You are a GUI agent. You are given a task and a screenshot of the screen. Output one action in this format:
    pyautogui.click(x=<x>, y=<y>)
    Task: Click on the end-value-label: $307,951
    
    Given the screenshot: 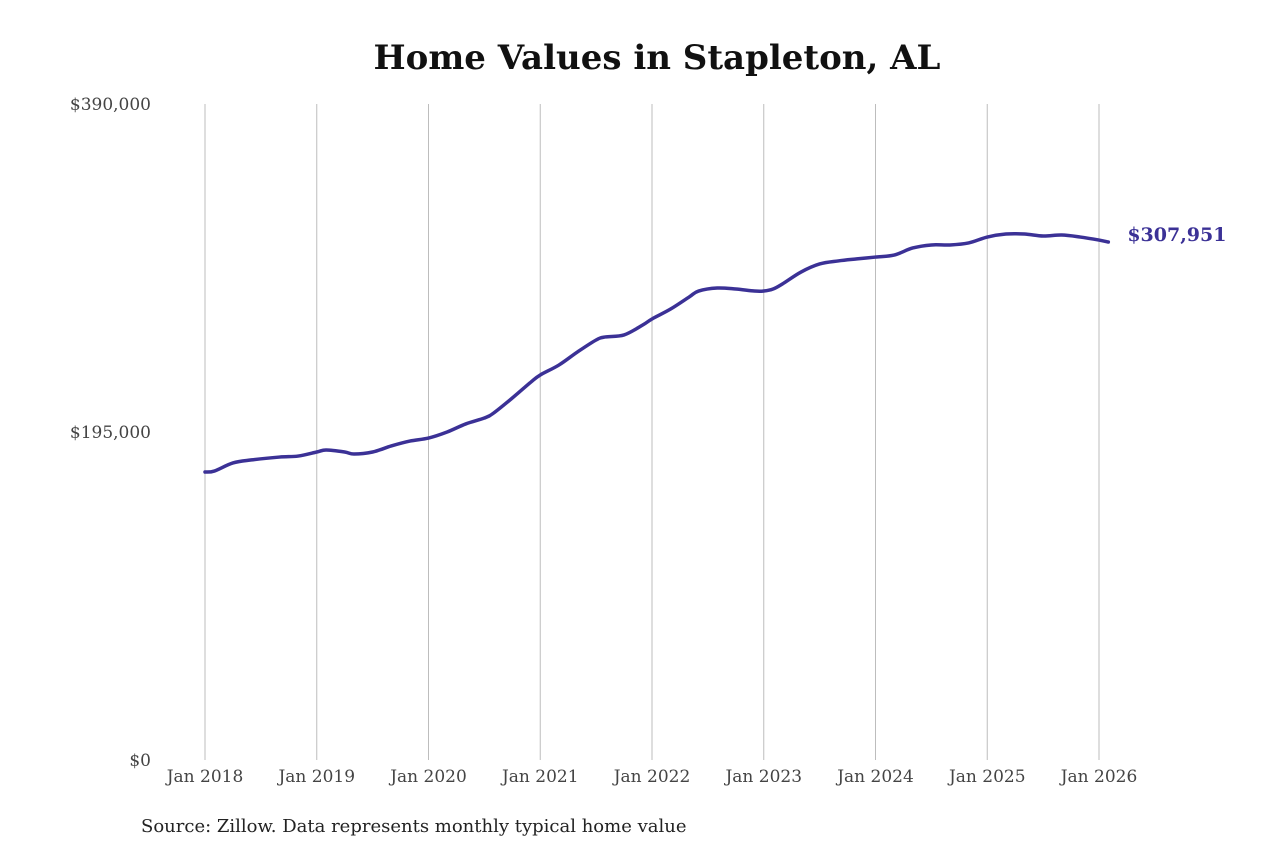 What is the action you would take?
    pyautogui.click(x=1176, y=235)
    